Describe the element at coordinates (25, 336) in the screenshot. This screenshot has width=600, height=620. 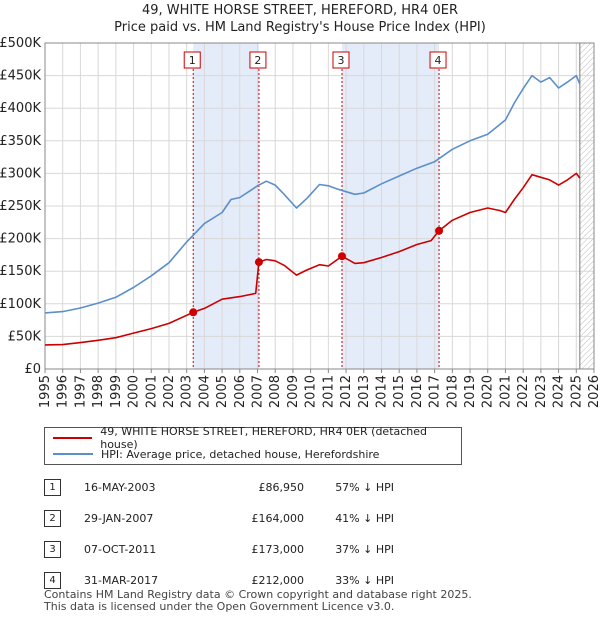
I see `y-tick-label: £50K` at that location.